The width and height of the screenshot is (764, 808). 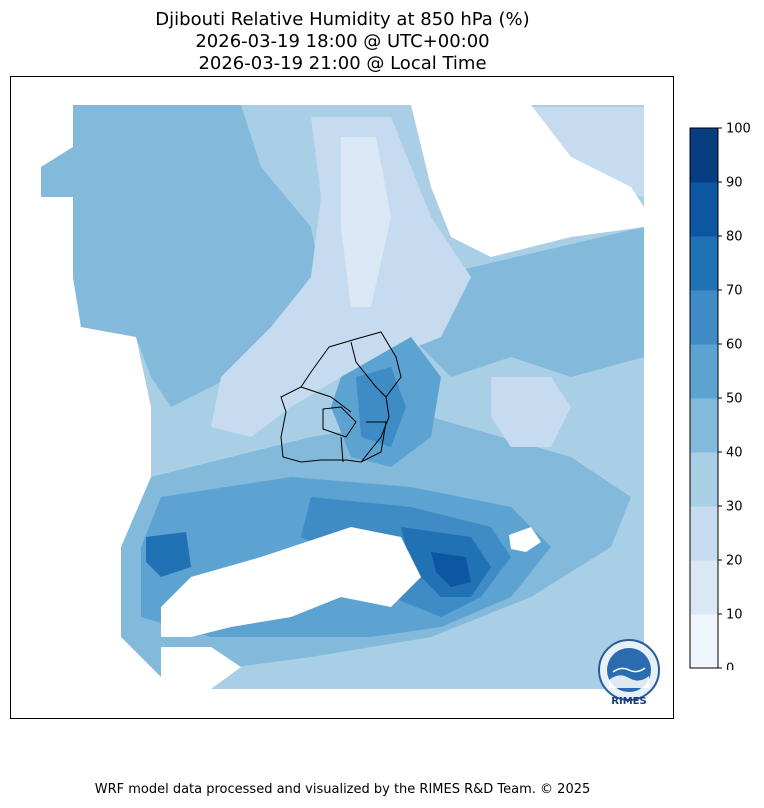 I want to click on mask-bottom, so click(x=201, y=668).